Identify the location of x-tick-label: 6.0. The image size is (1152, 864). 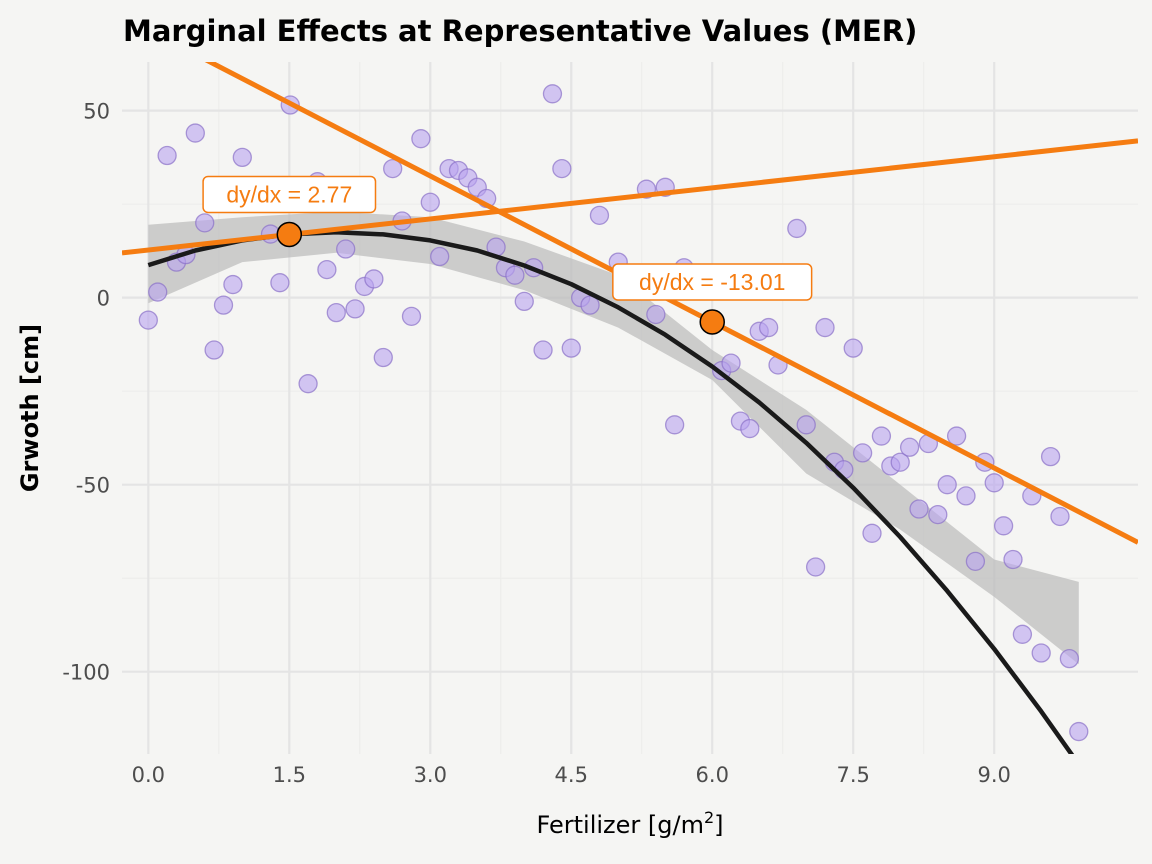
(712, 775).